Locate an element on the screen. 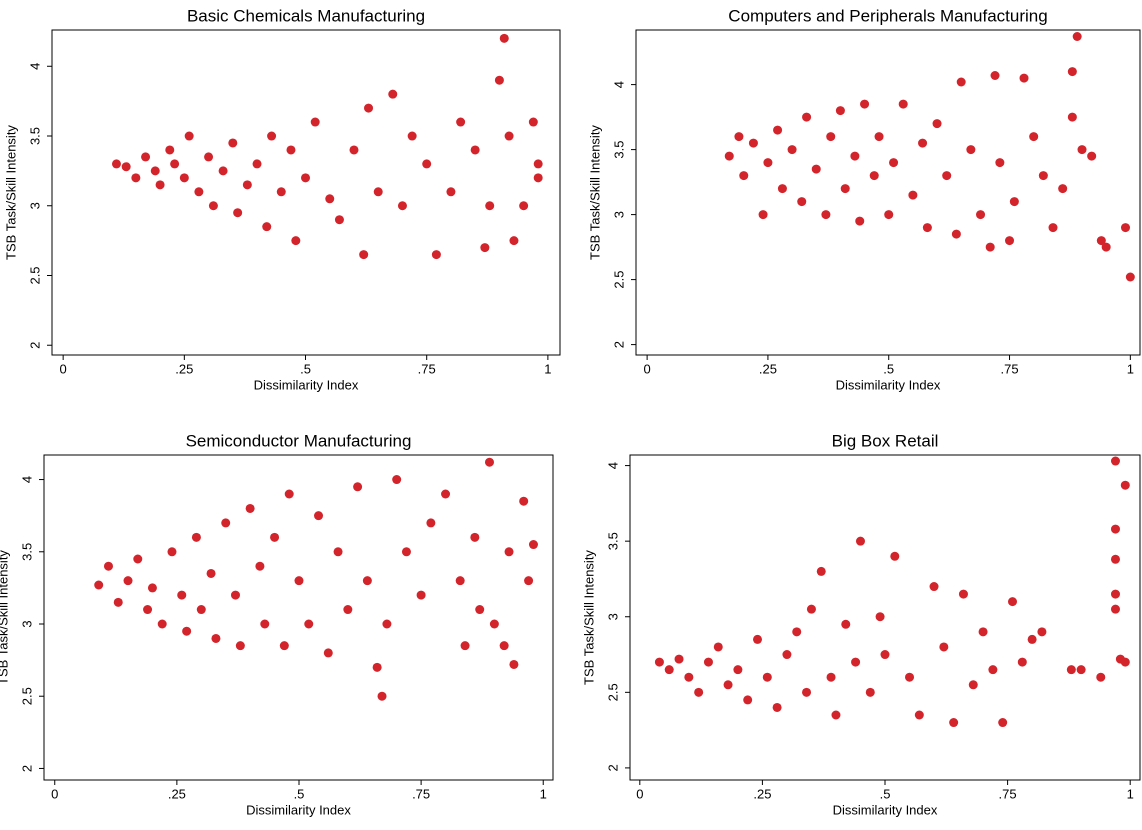 This screenshot has height=830, width=1142. y-tick-label: 4 is located at coordinates (34, 66).